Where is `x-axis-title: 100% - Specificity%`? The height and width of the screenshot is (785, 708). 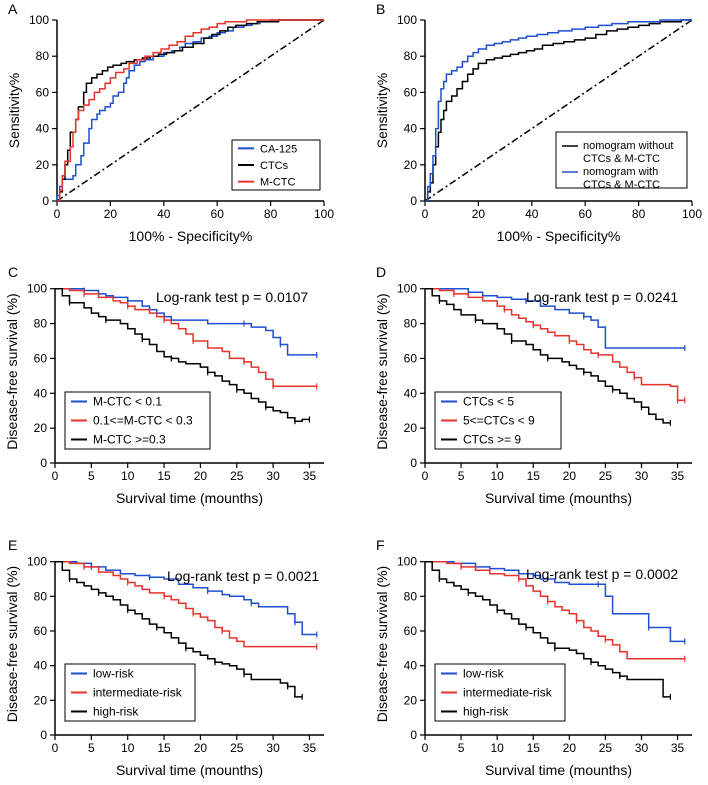 x-axis-title: 100% - Specificity% is located at coordinates (191, 236).